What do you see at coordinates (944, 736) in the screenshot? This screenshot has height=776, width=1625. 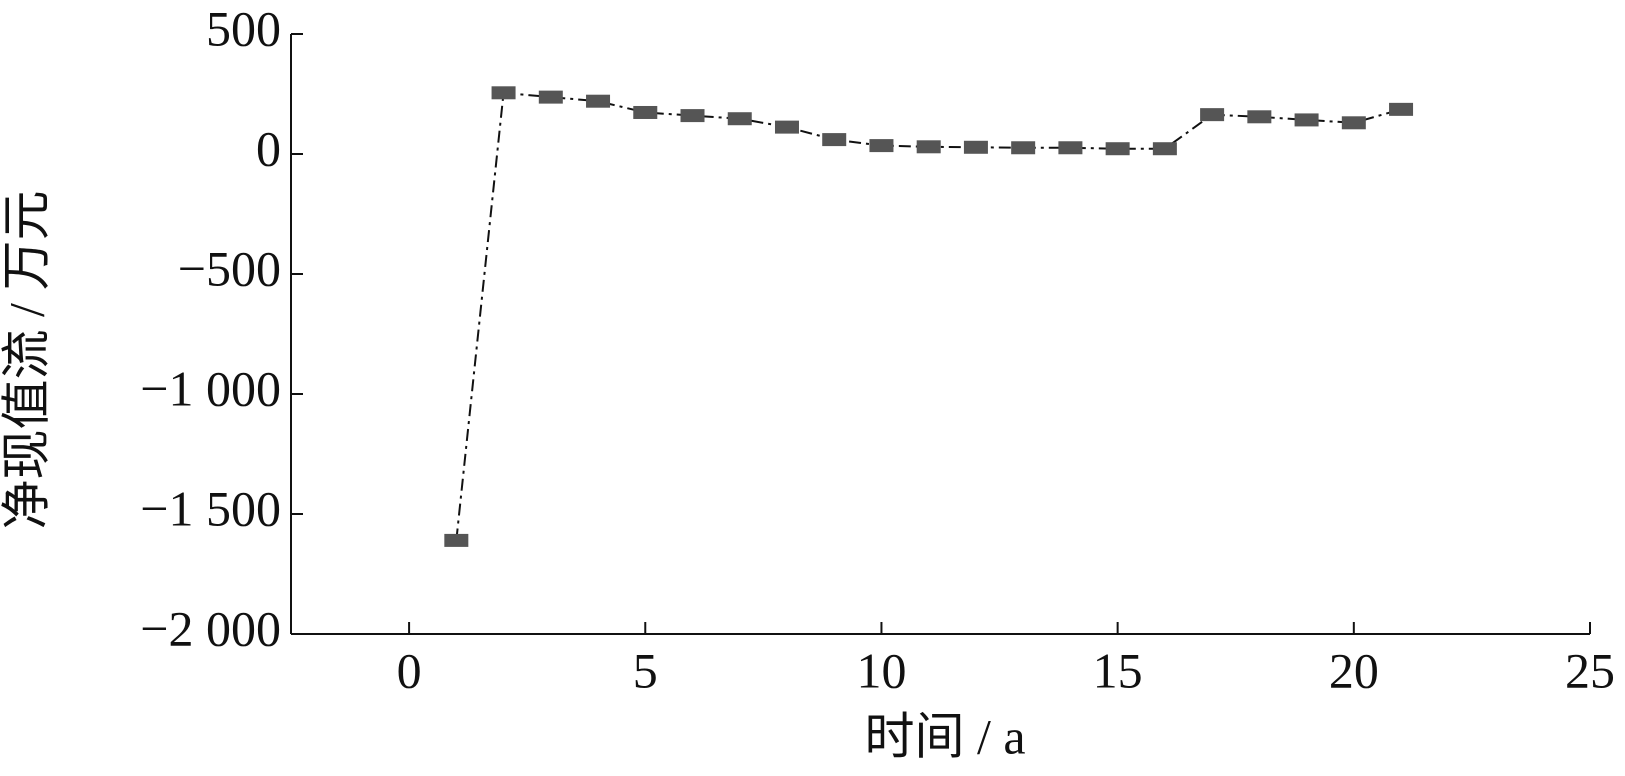 I see `x-axis-label: 时间 / a` at bounding box center [944, 736].